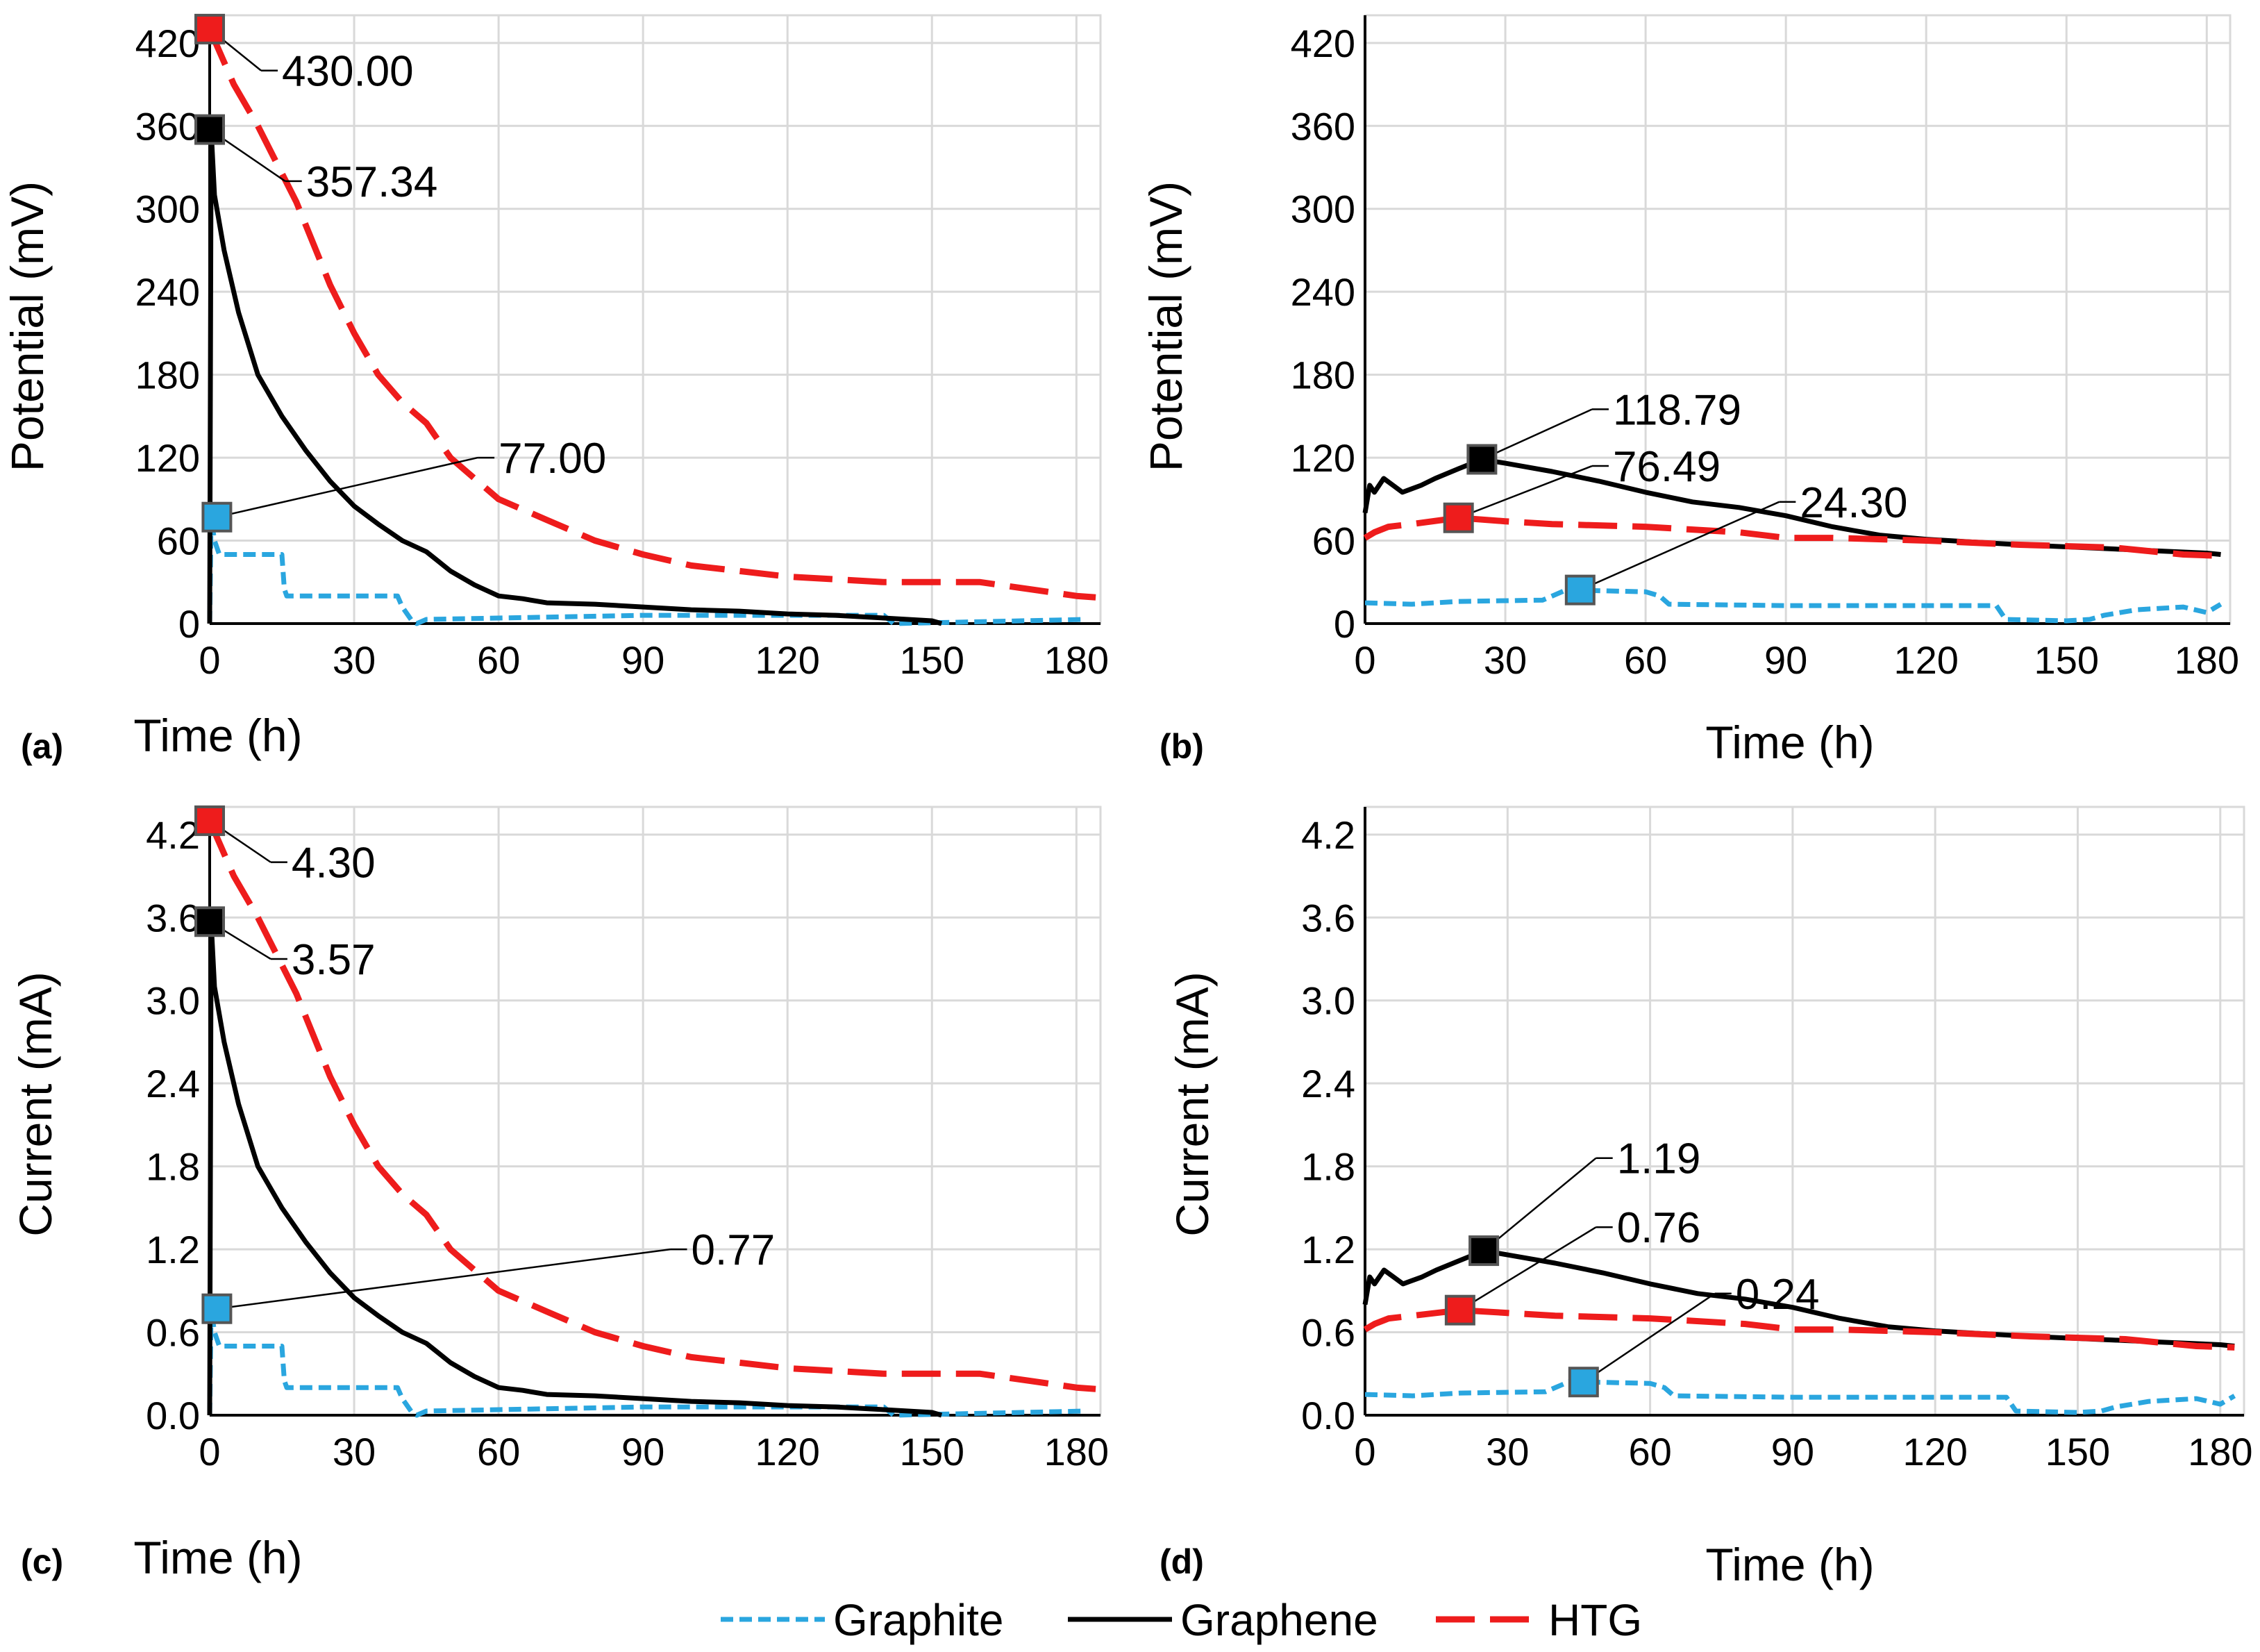 The height and width of the screenshot is (1652, 2260). Describe the element at coordinates (1182, 1561) in the screenshot. I see `panel-d-label: (d)` at that location.